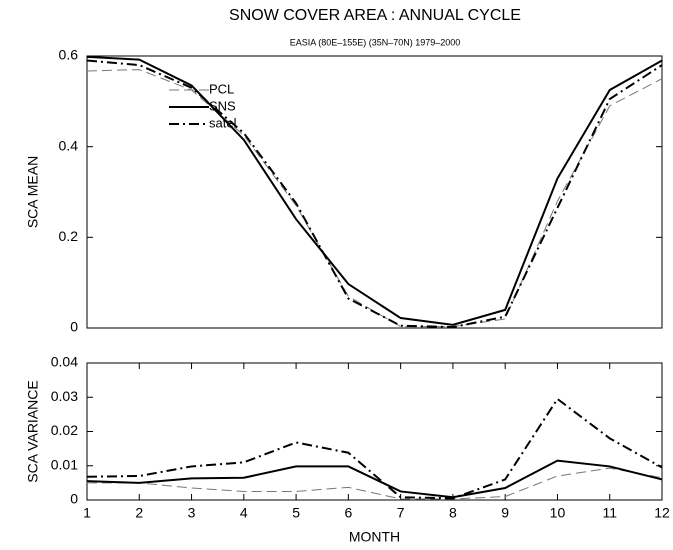 The image size is (673, 550). I want to click on x-tick-label: 2, so click(139, 513).